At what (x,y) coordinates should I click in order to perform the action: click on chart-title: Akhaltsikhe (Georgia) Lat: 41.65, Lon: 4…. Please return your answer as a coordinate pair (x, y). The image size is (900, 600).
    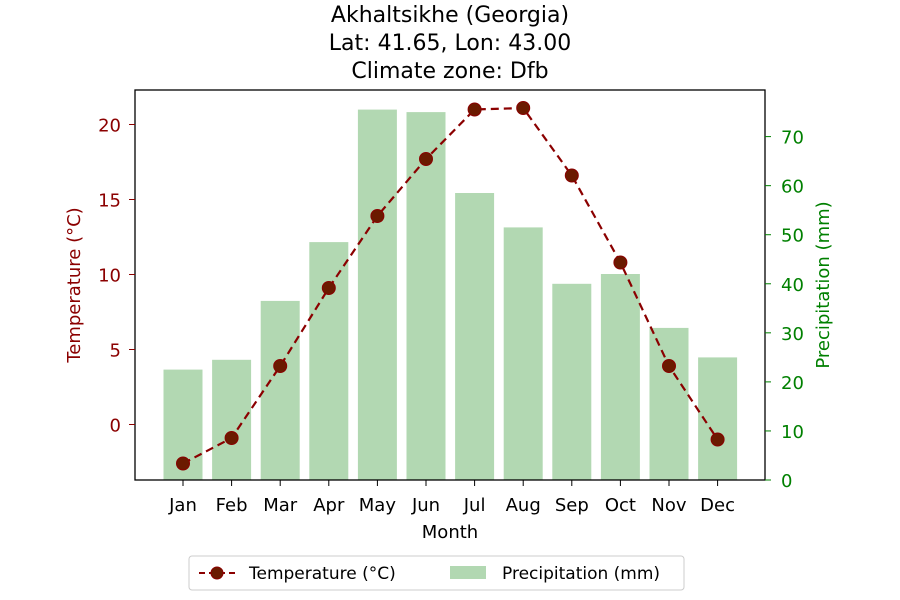
    Looking at the image, I should click on (450, 43).